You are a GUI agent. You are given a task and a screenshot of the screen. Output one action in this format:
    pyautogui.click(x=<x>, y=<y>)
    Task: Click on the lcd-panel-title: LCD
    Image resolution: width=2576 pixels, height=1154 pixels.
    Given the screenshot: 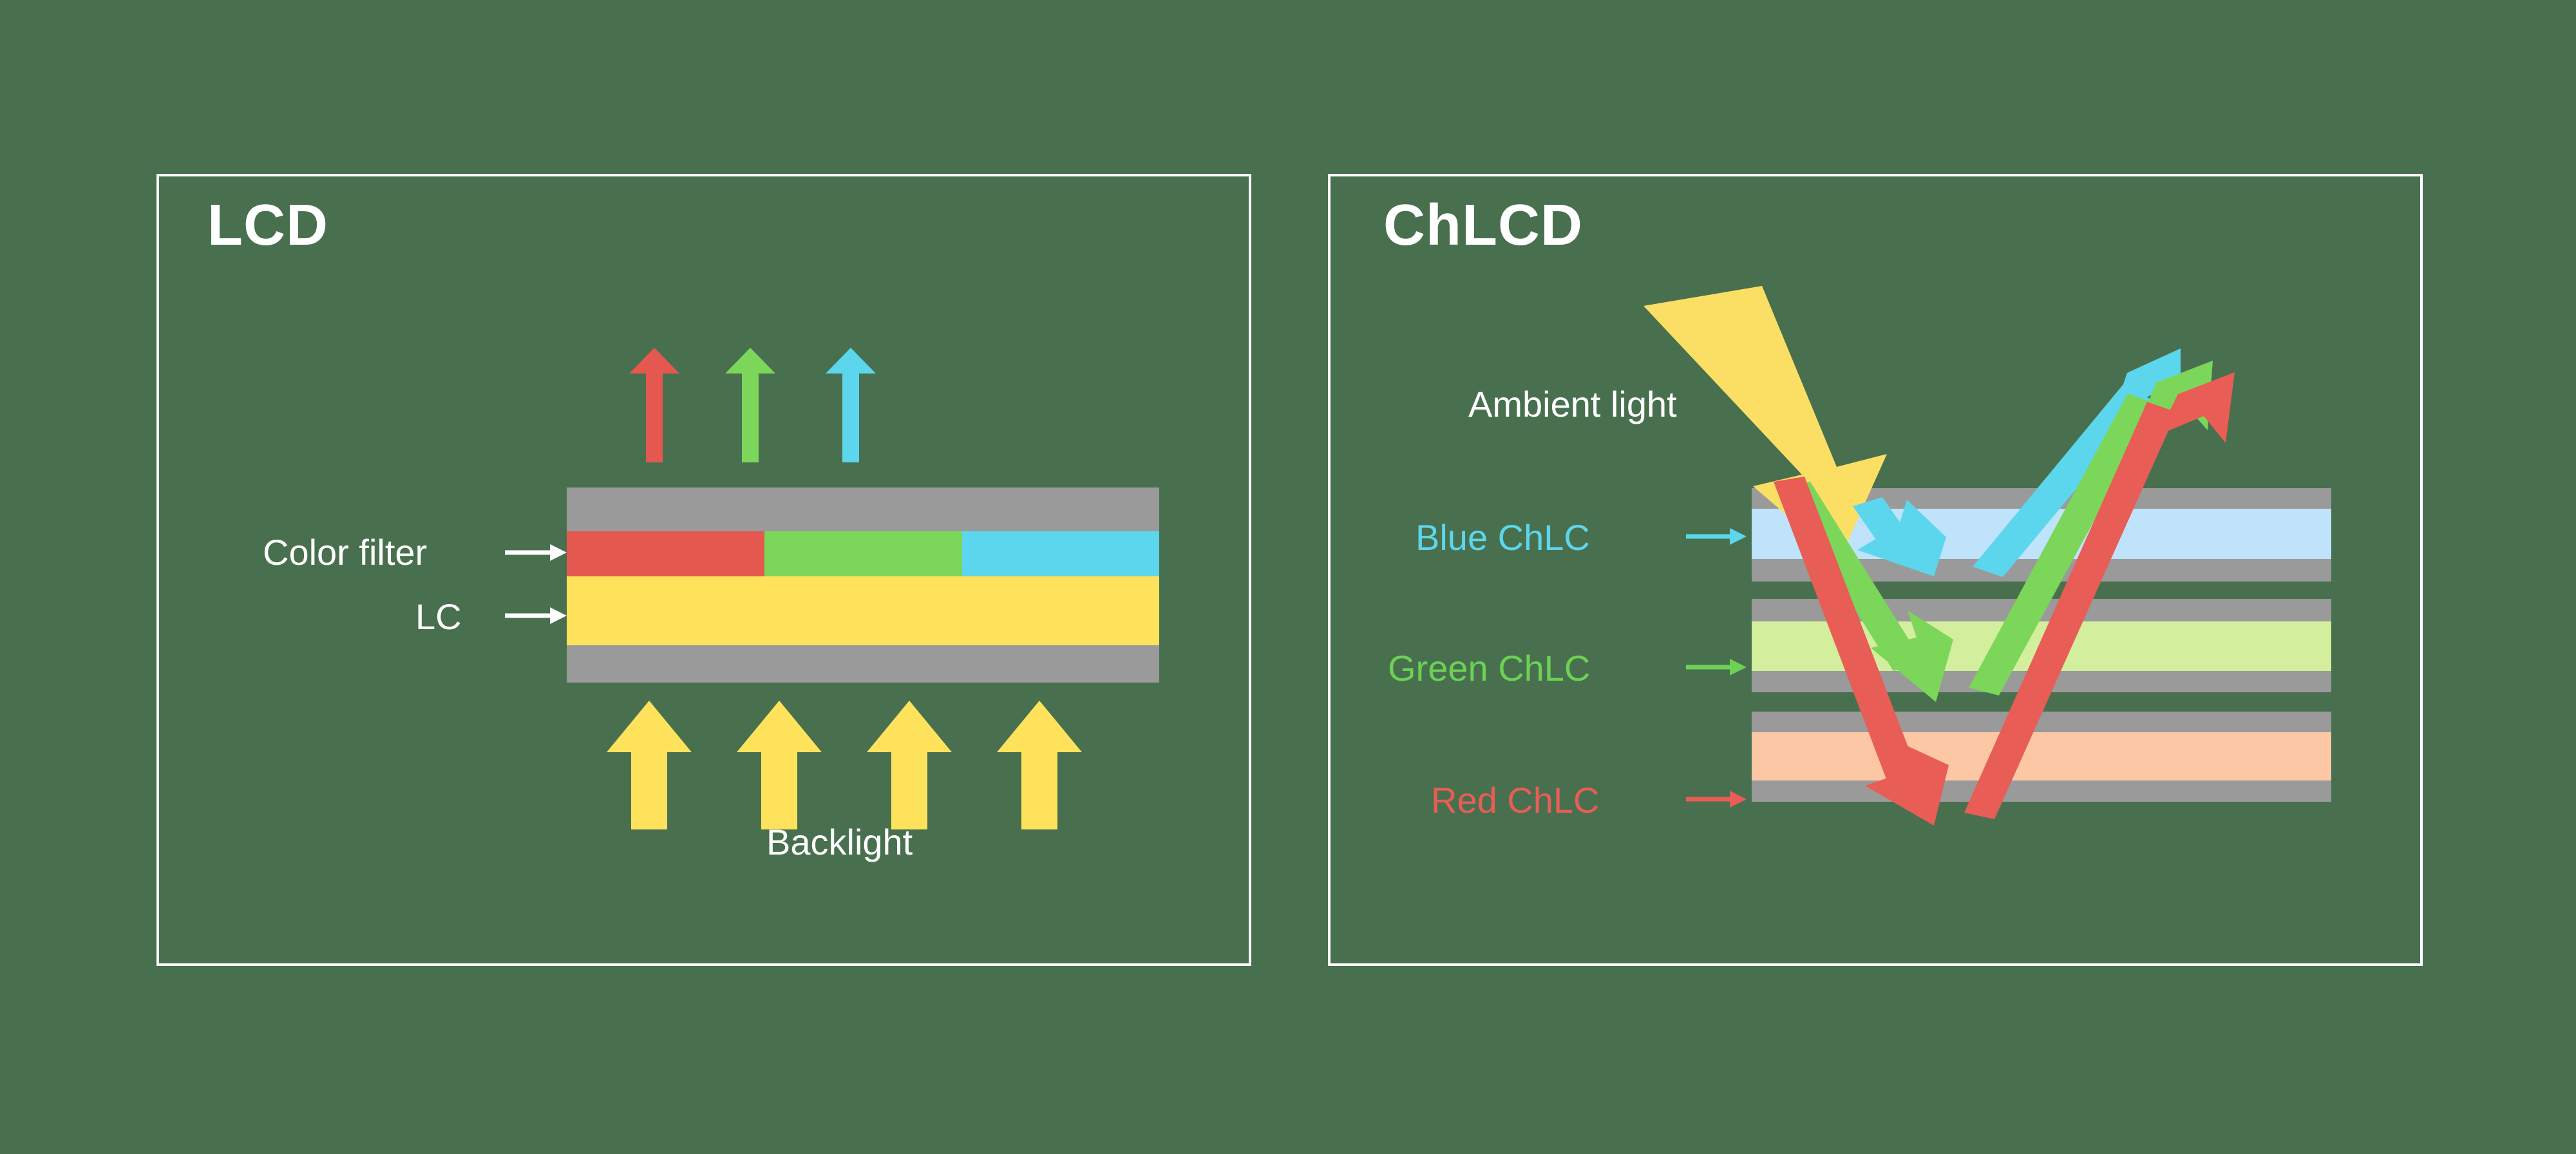 What is the action you would take?
    pyautogui.click(x=267, y=225)
    